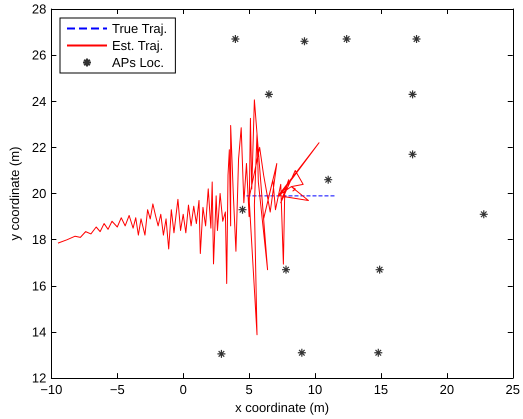 This screenshot has width=523, height=419. I want to click on x-tick-label: 20, so click(447, 390).